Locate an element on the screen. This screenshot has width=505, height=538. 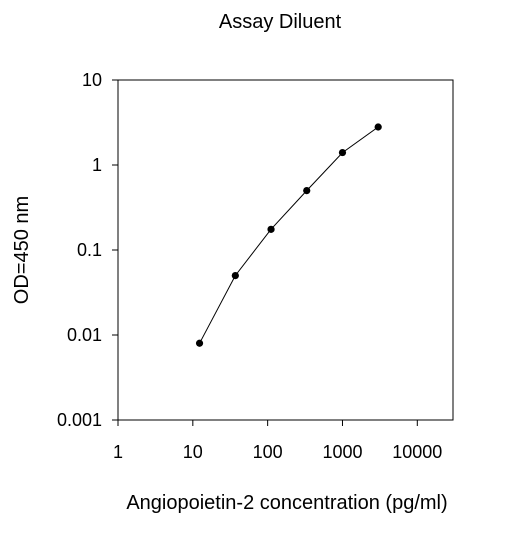
x-tick-label: 1 is located at coordinates (118, 452).